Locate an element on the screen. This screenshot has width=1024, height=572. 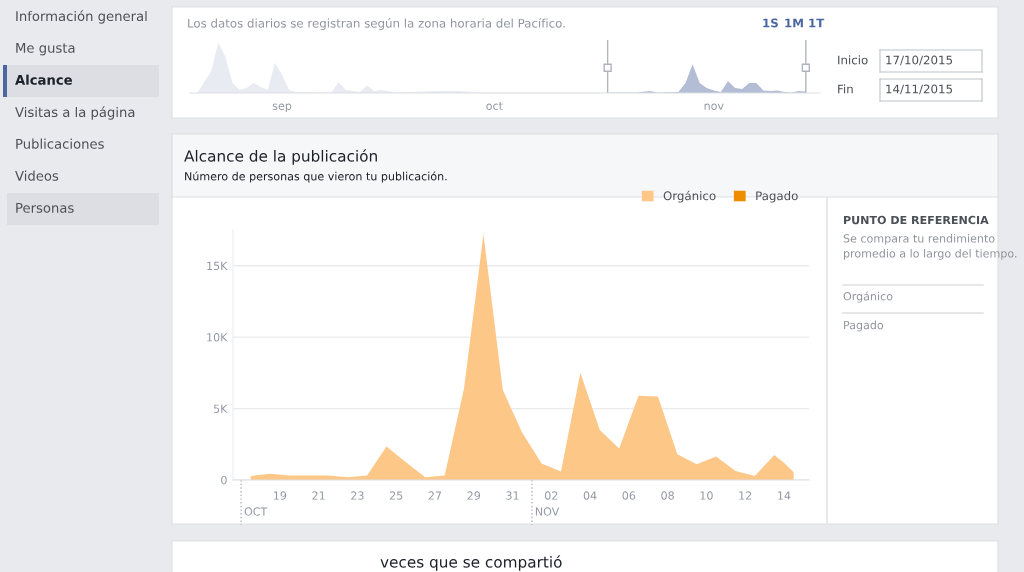
legend-label: Pagado is located at coordinates (777, 197).